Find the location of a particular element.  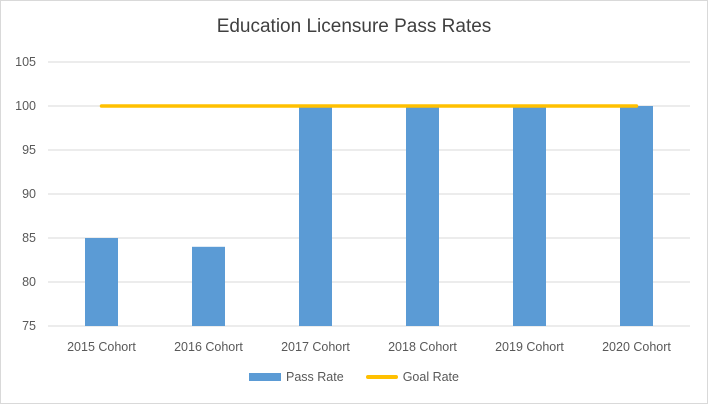

x-tick-label: 2018 Cohort is located at coordinates (422, 347).